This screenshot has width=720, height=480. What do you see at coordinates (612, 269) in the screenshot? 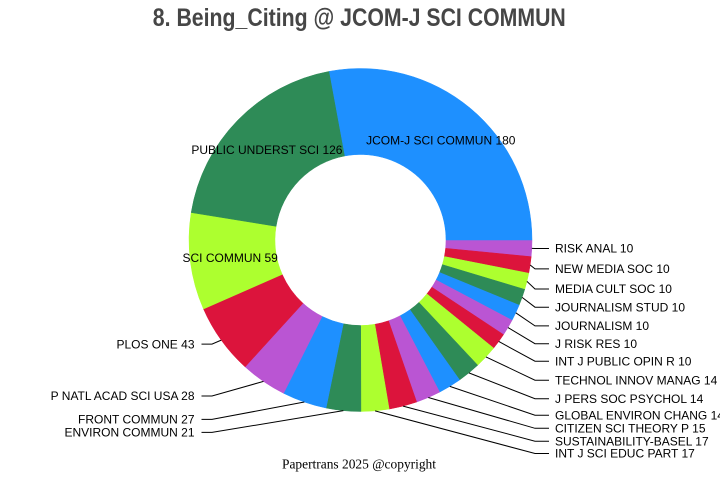
I see `svg-text: NEW MEDIA SOC 10` at bounding box center [612, 269].